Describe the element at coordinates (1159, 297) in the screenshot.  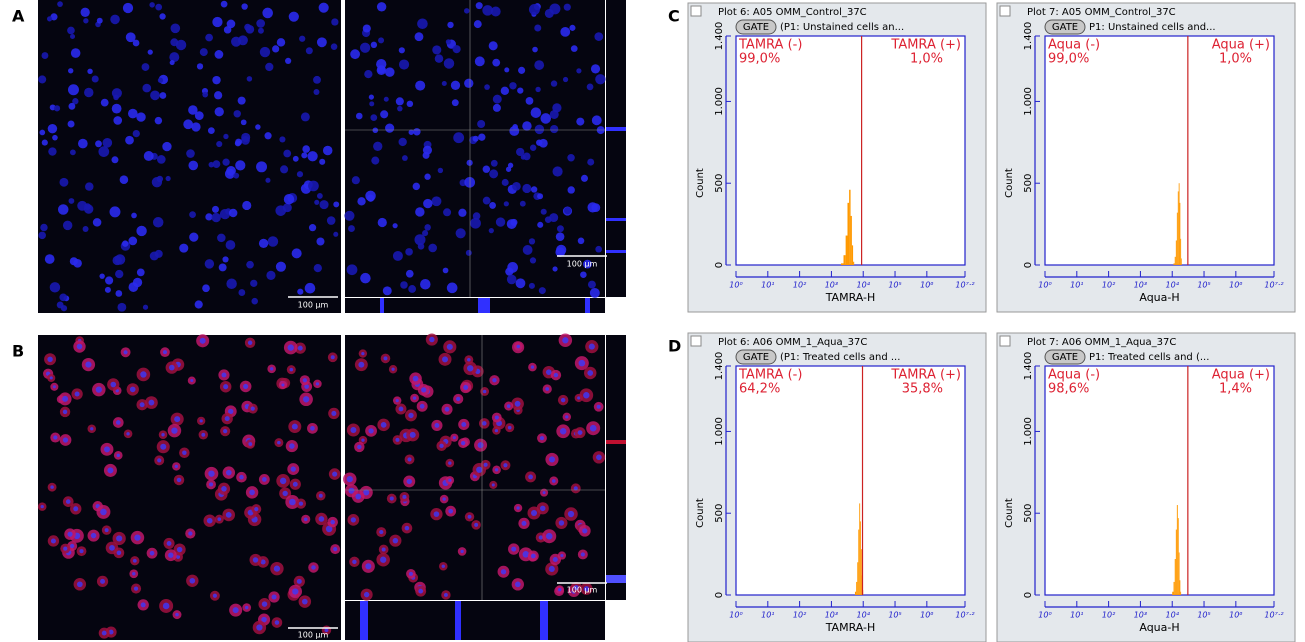
I see `x-axis-label: Aqua-H` at that location.